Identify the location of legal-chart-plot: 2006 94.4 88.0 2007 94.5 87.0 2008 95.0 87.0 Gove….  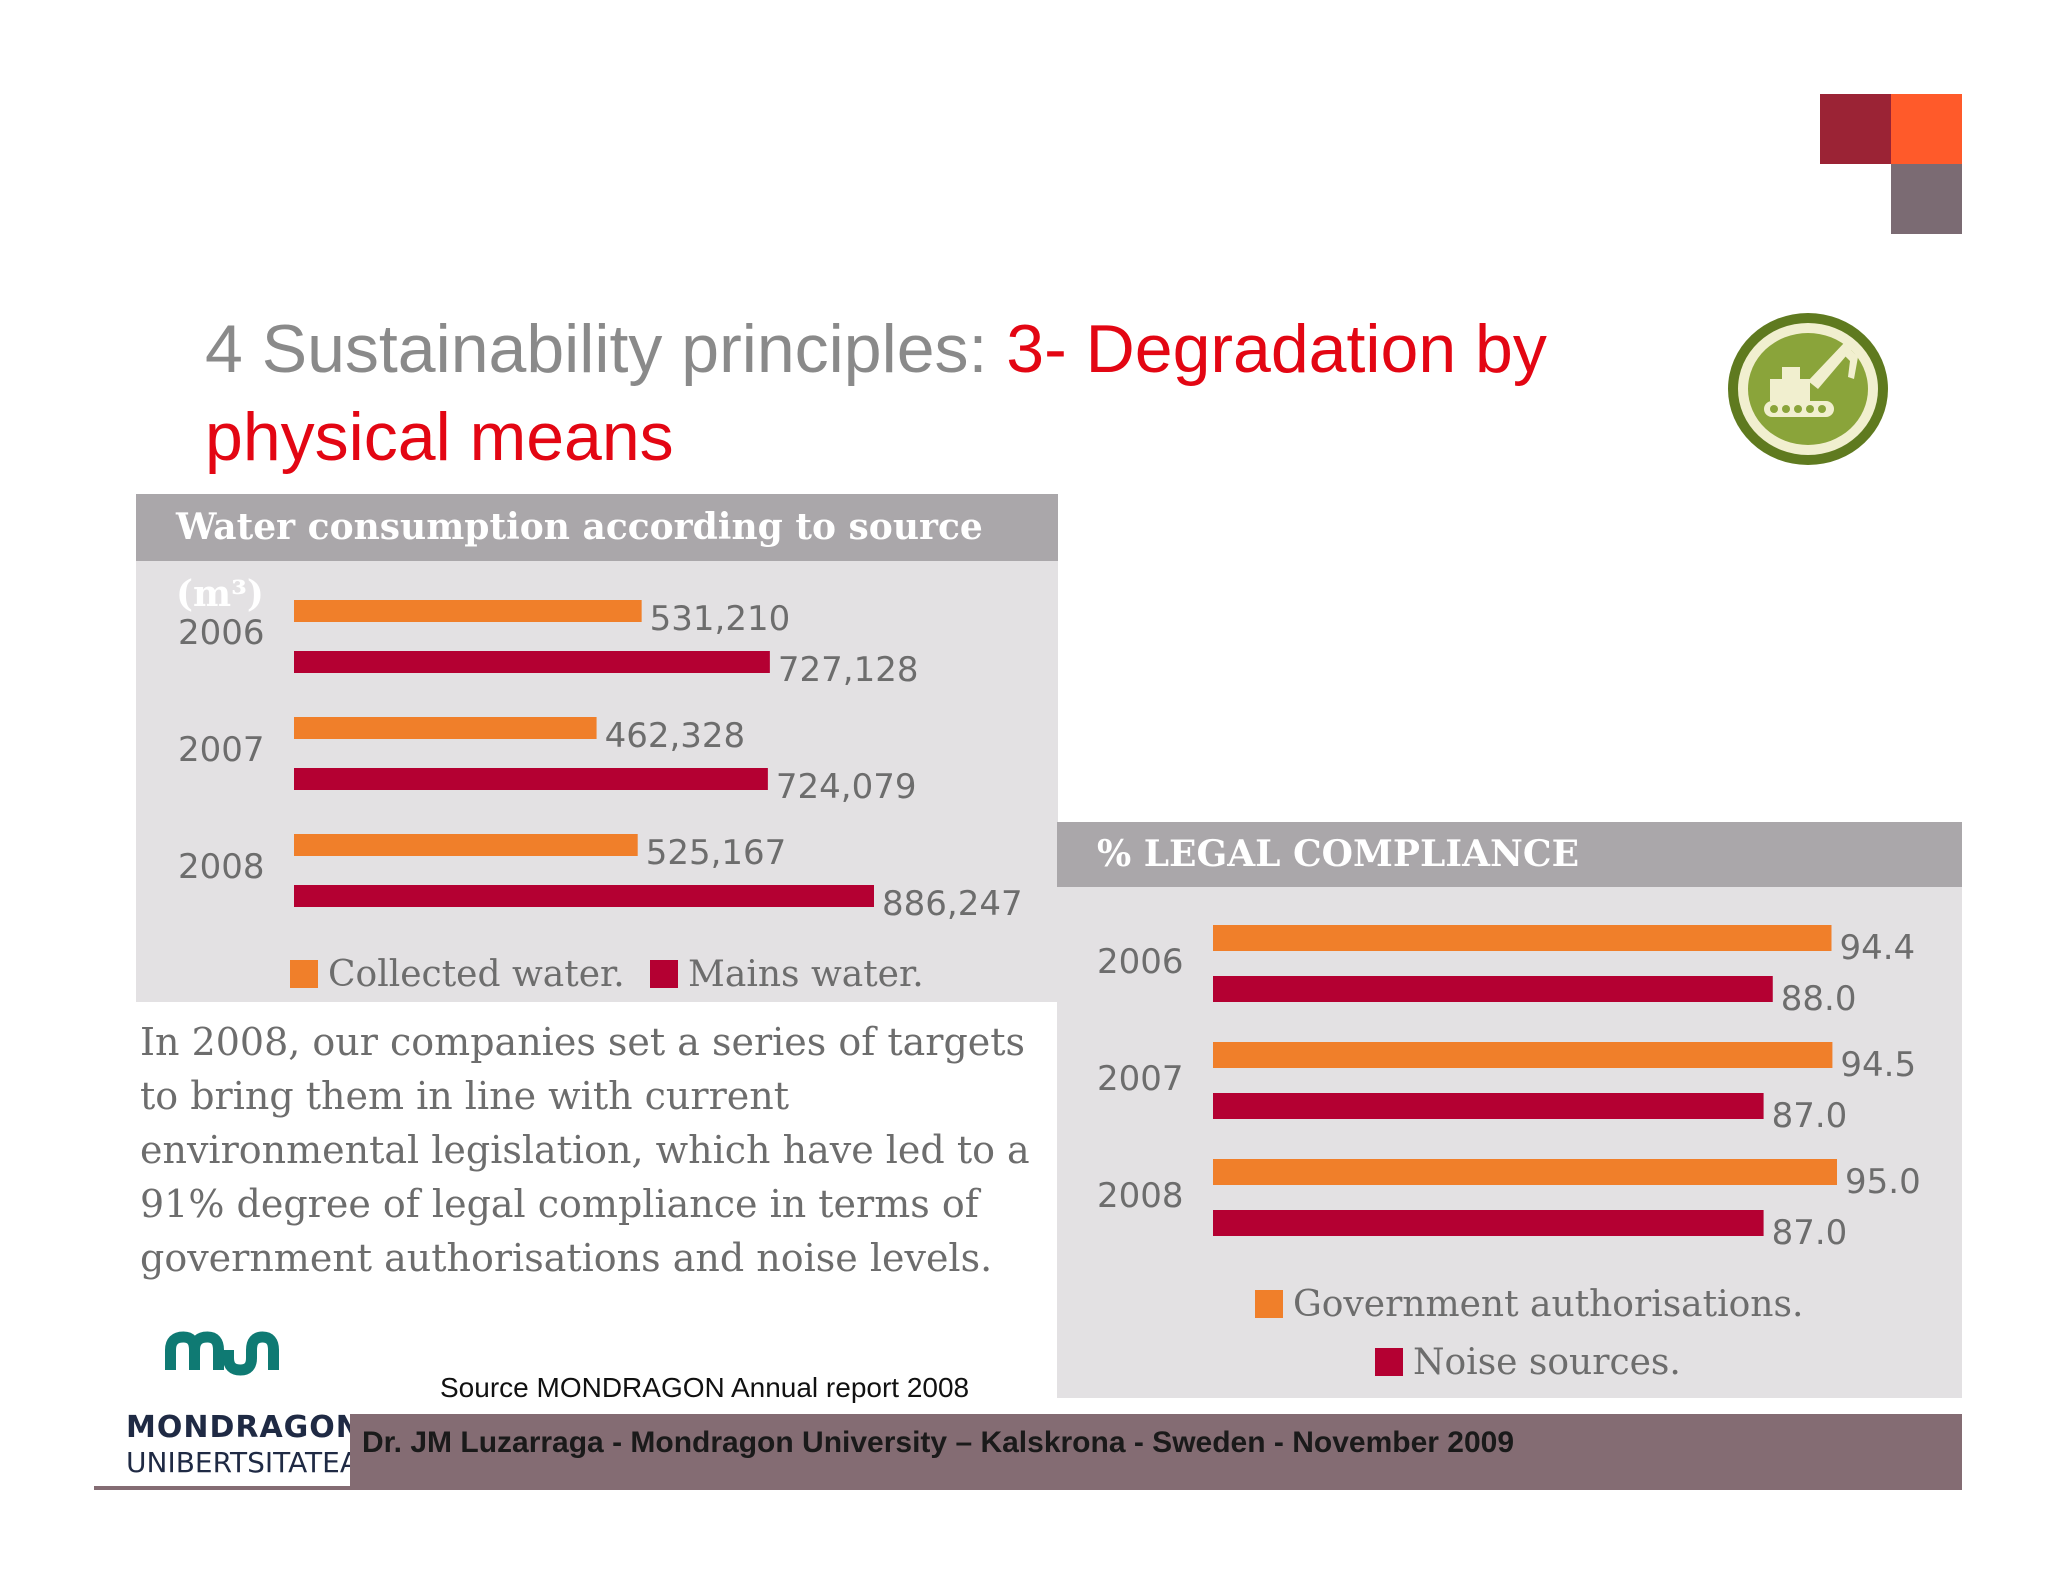
(1509, 1154).